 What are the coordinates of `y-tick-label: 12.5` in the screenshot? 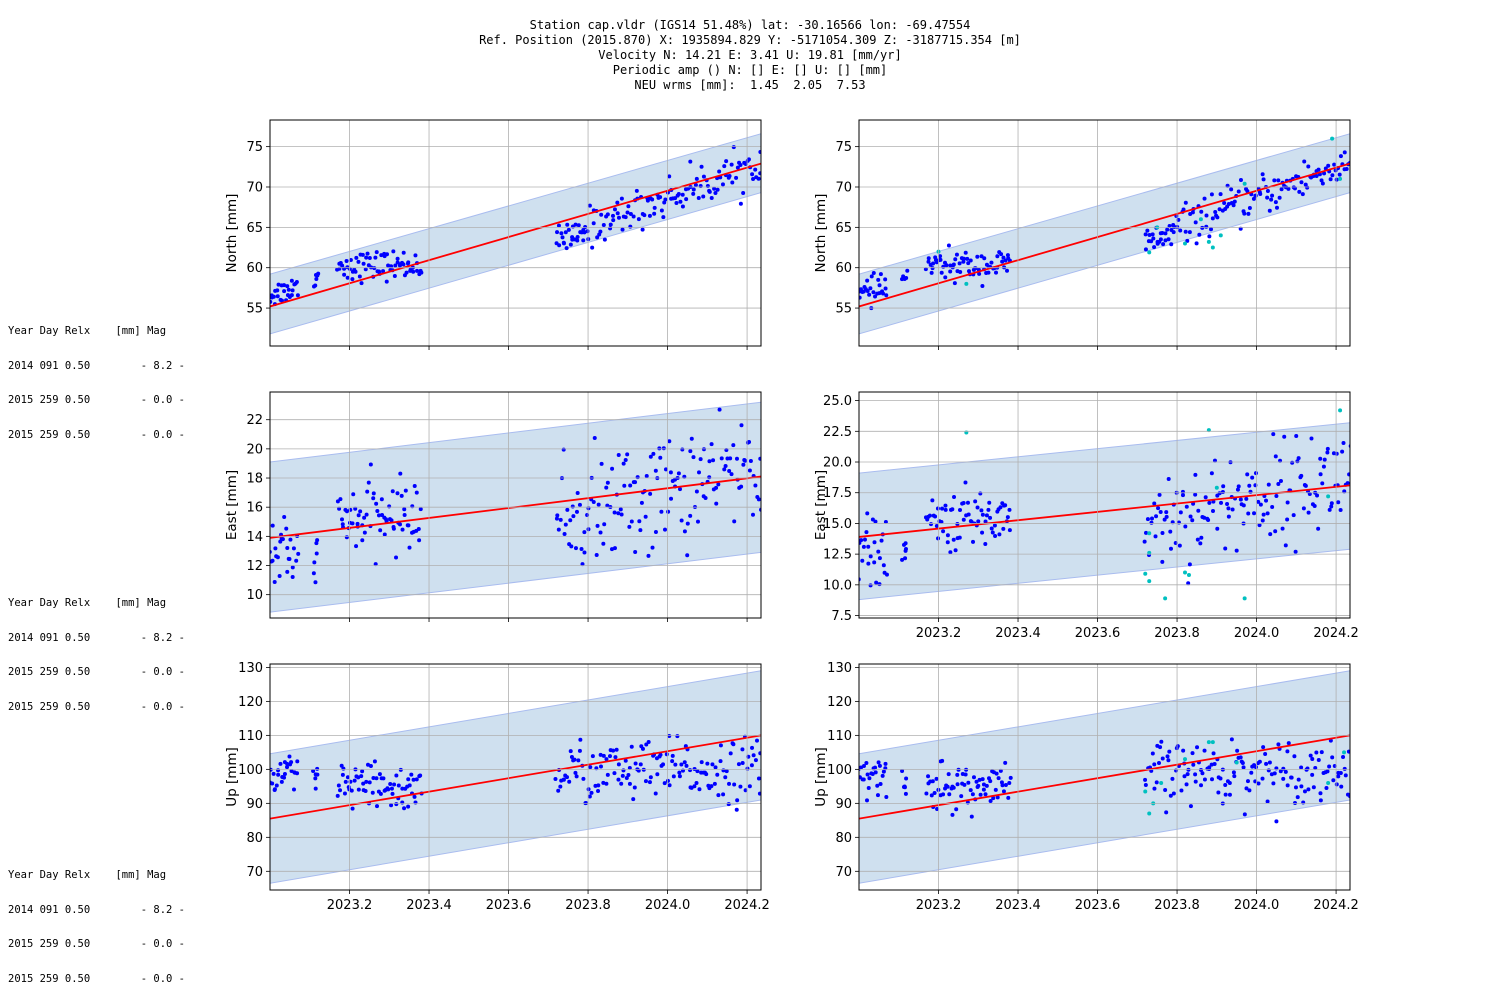 It's located at (837, 555).